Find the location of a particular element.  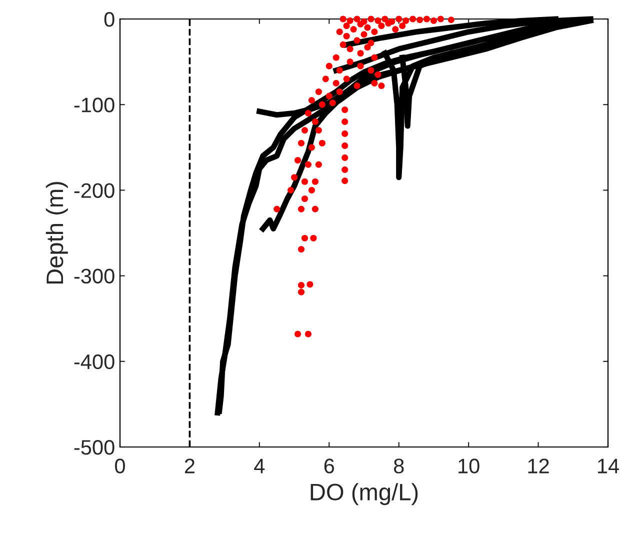

x-axis-title: DO (mg/L) is located at coordinates (364, 494).